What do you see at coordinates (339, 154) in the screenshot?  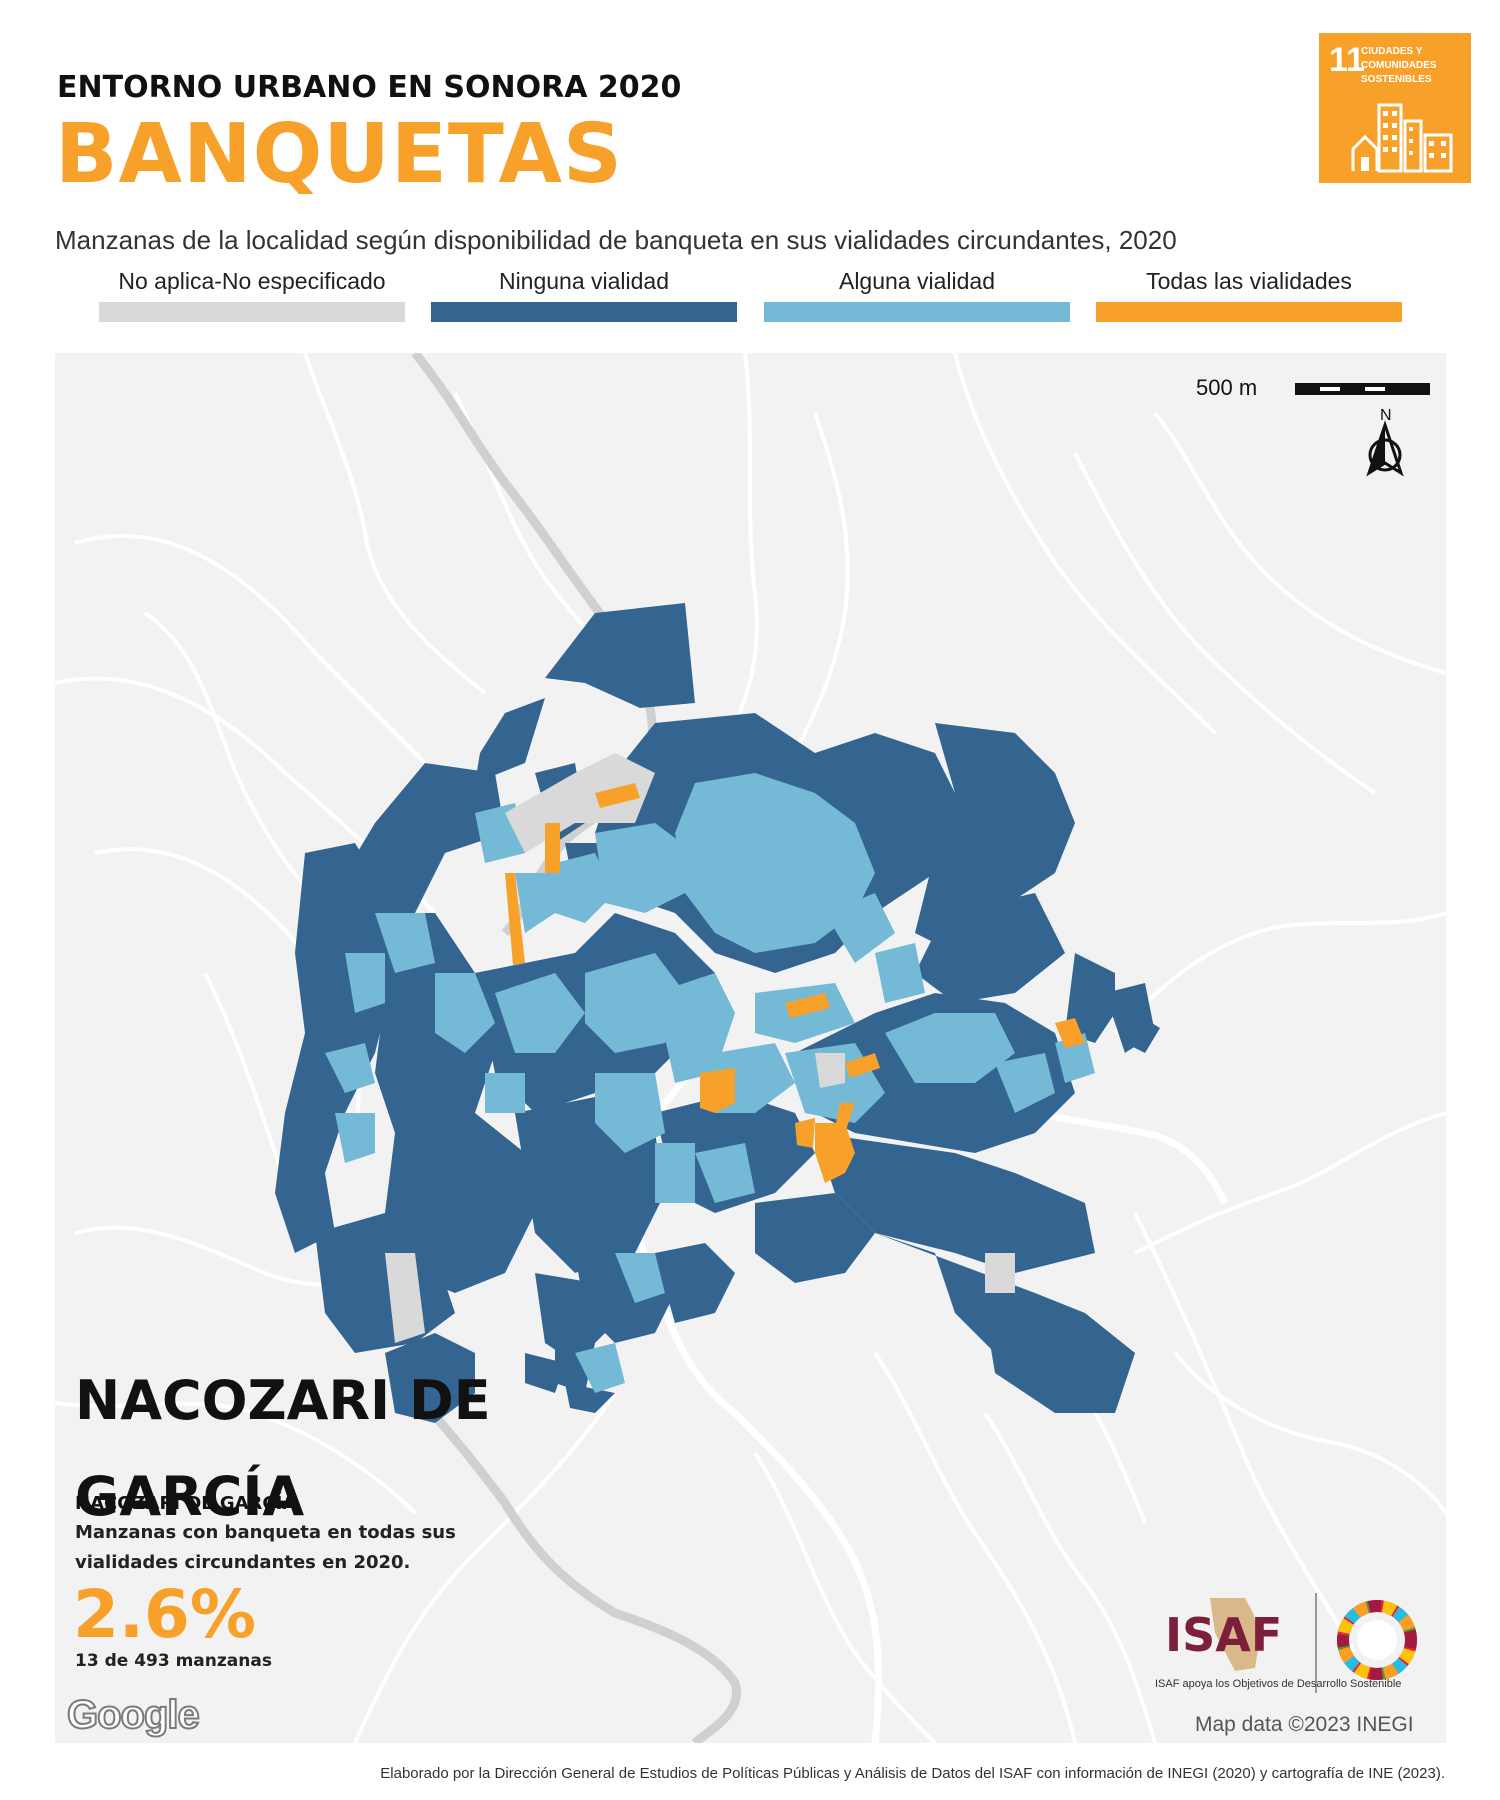 I see `page-title: BANQUETAS` at bounding box center [339, 154].